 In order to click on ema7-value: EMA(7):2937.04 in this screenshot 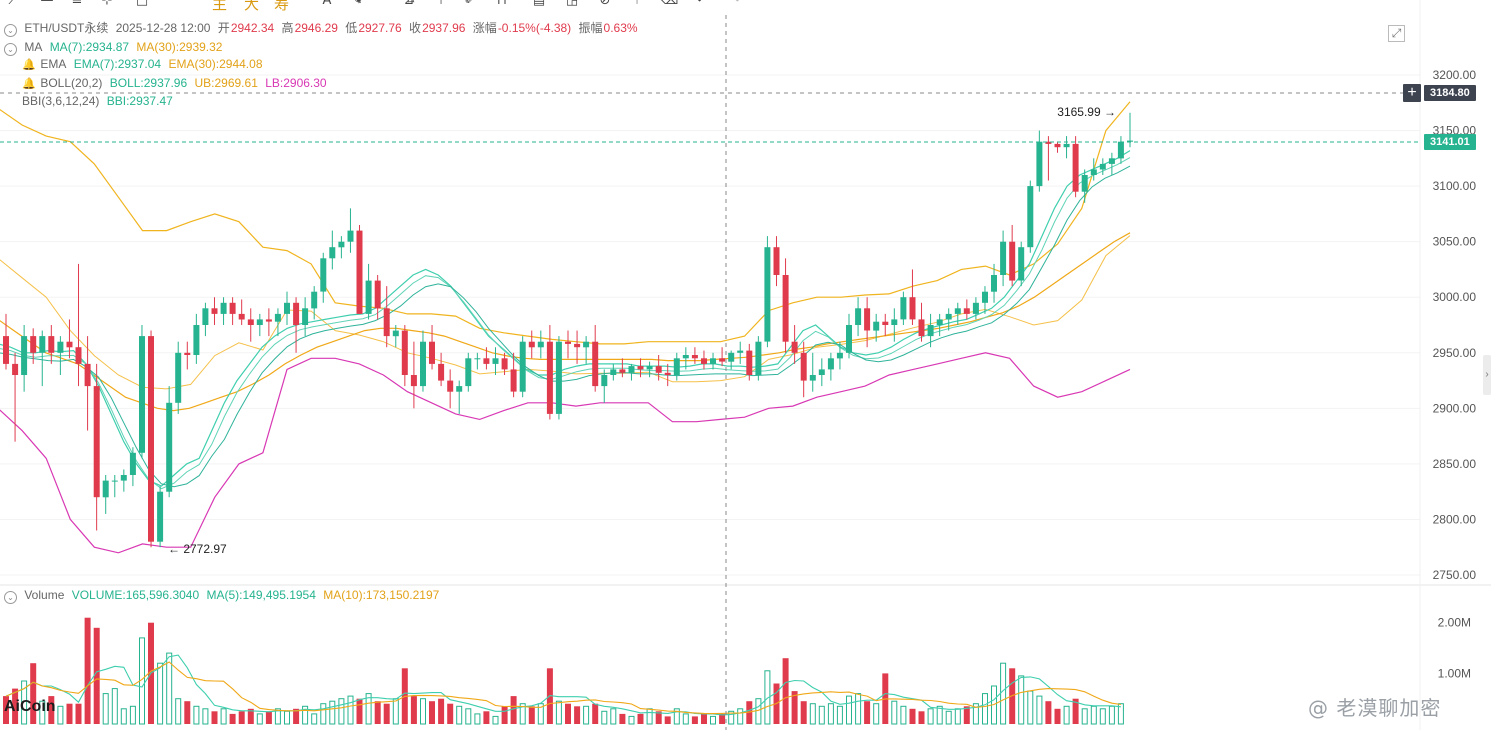, I will do `click(117, 64)`.